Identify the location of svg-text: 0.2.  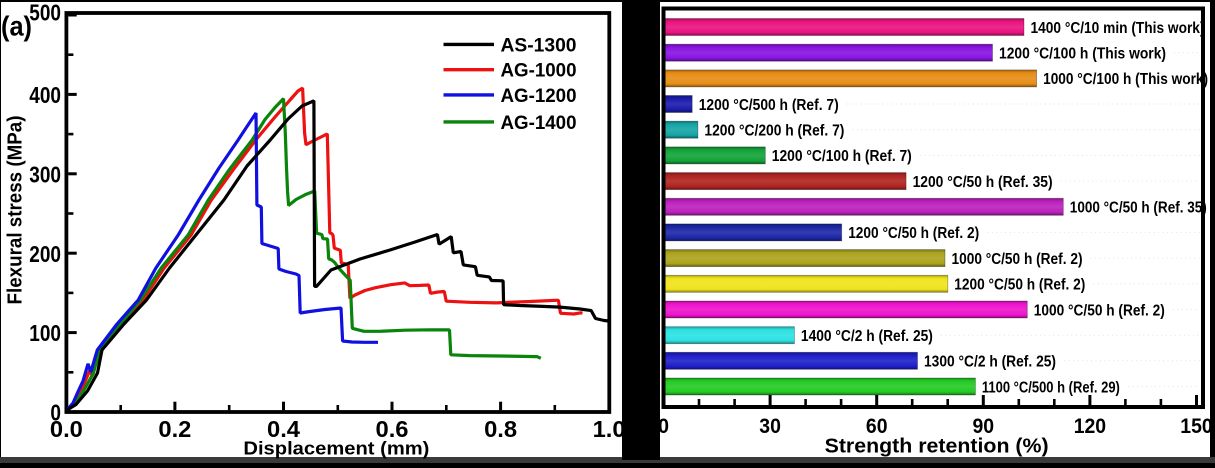
(174, 429).